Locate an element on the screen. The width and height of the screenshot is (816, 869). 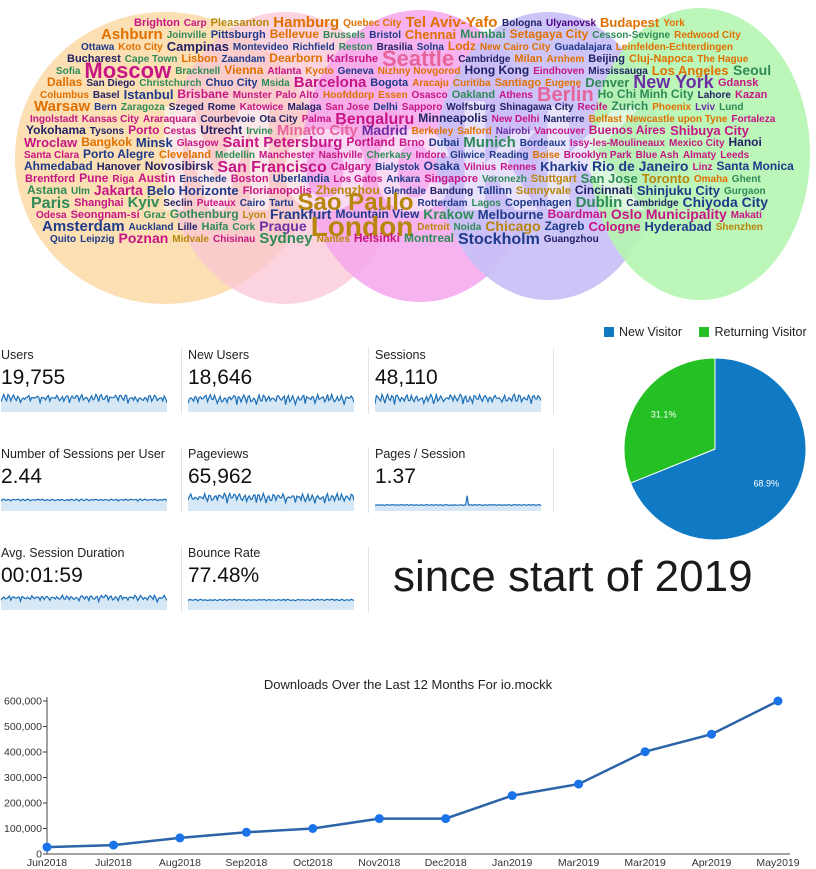
cloud-word: Seattle is located at coordinates (418, 58).